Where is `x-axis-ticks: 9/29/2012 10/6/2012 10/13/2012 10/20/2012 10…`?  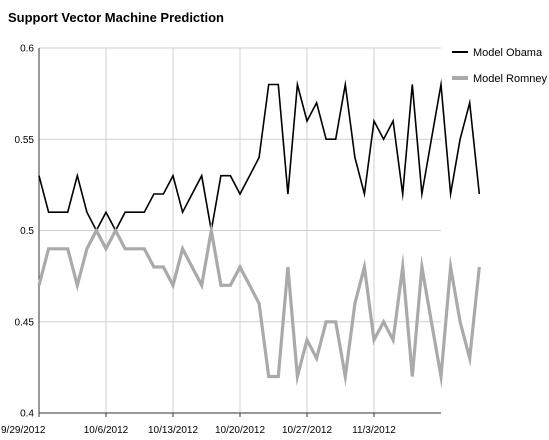
x-axis-ticks: 9/29/2012 10/6/2012 10/13/2012 10/20/2012 10… is located at coordinates (198, 424).